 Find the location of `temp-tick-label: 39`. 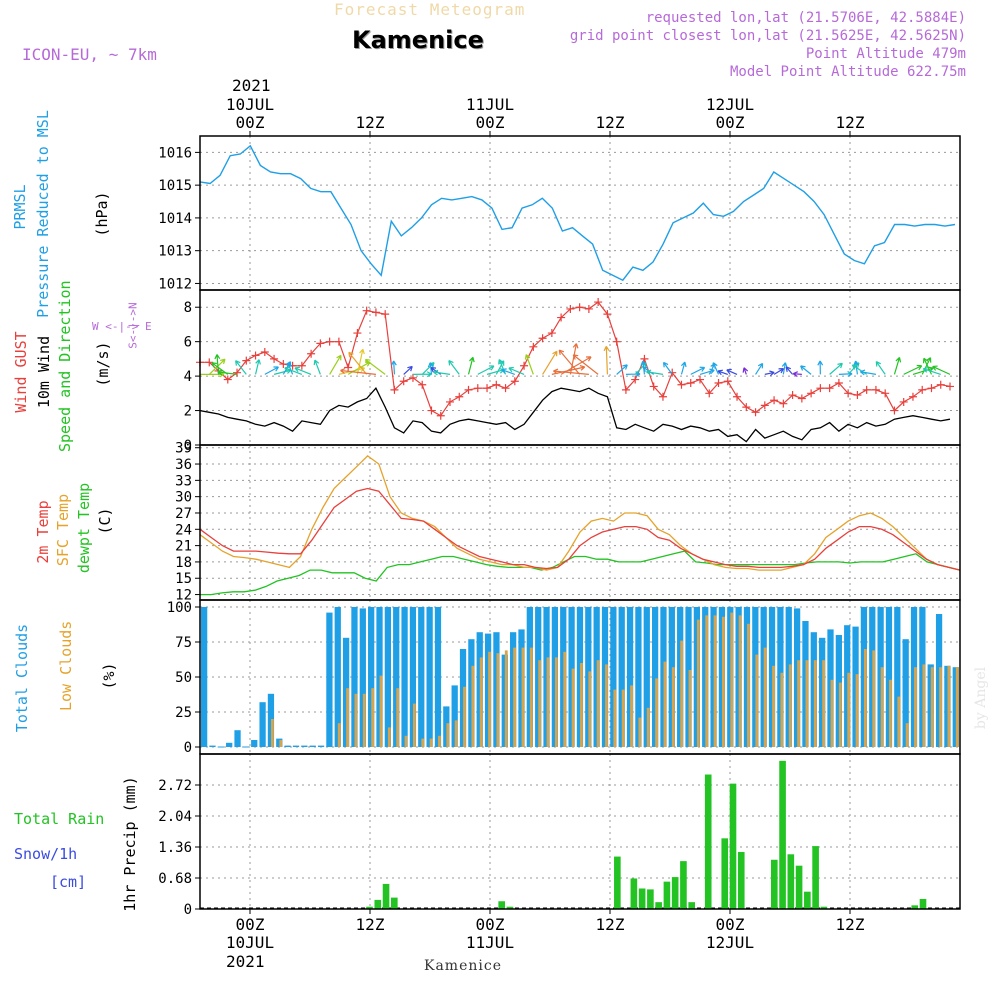

temp-tick-label: 39 is located at coordinates (183, 449).